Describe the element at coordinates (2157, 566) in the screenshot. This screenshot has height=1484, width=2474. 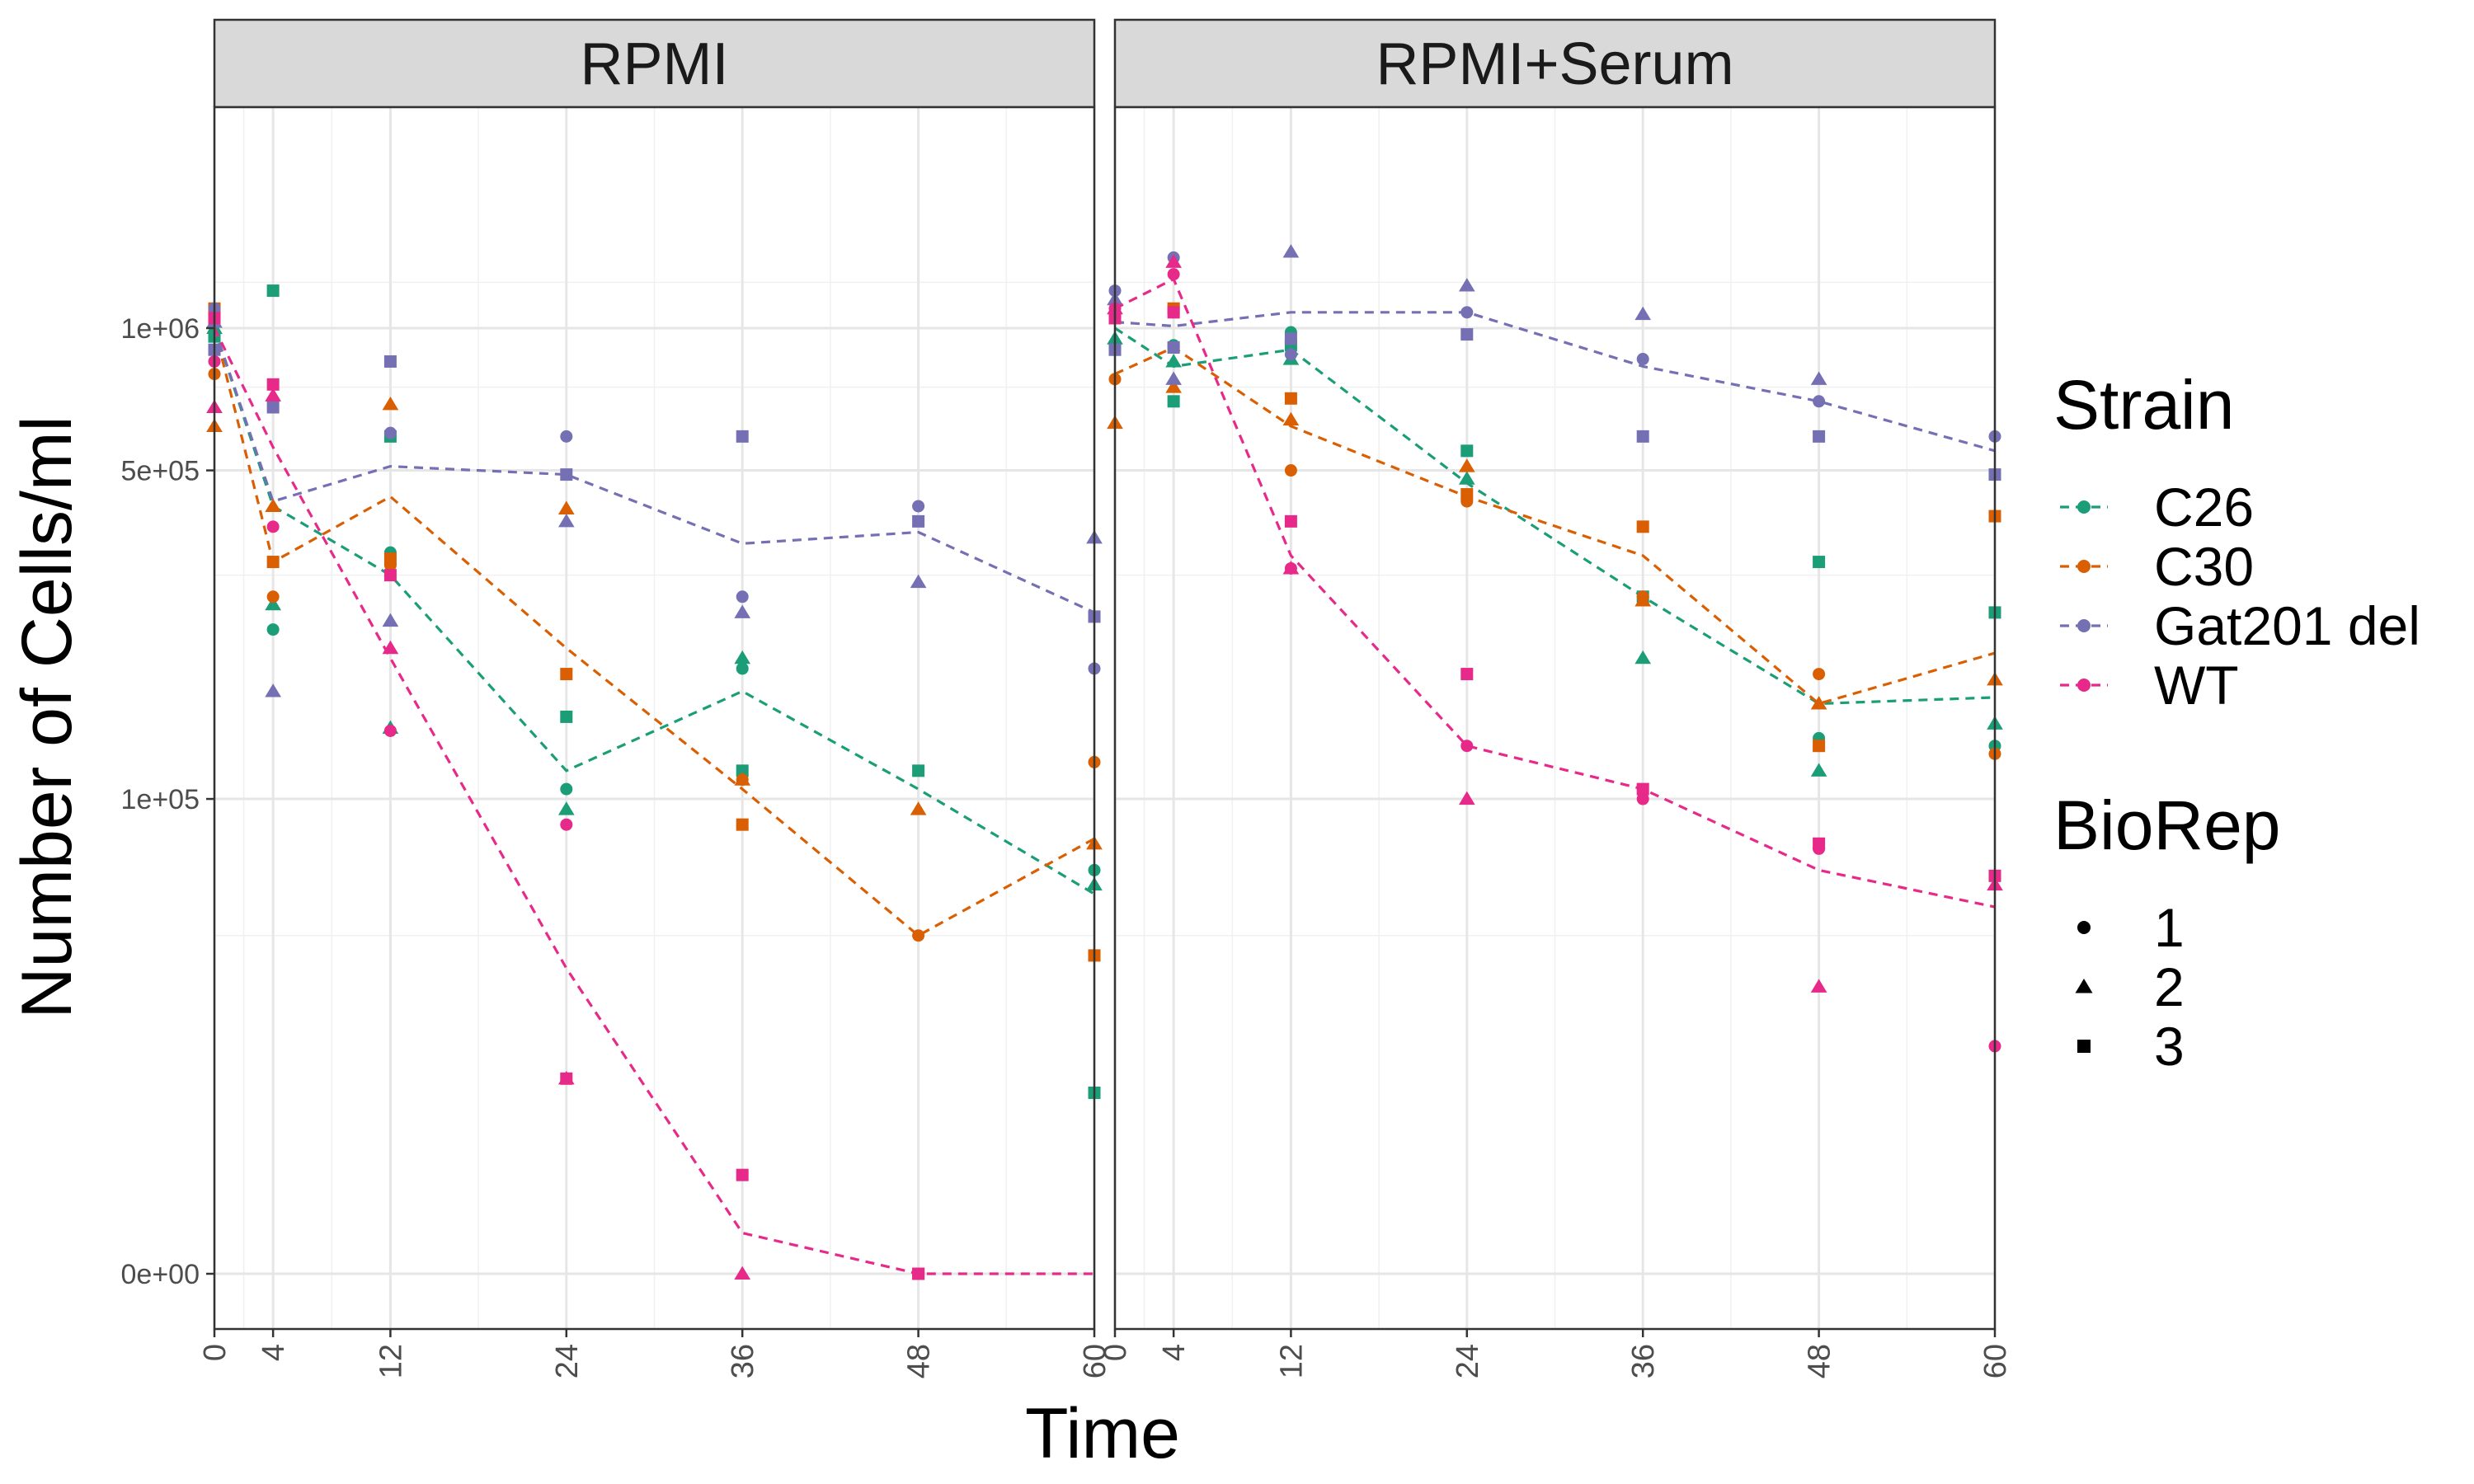
I see `legend-strain-item: C30` at that location.